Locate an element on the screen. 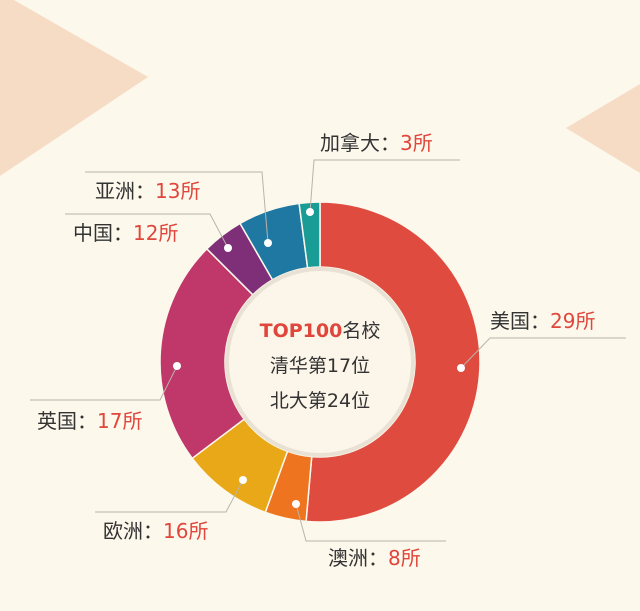 This screenshot has width=640, height=611. slice-label-2: 欧洲：16所 is located at coordinates (155, 531).